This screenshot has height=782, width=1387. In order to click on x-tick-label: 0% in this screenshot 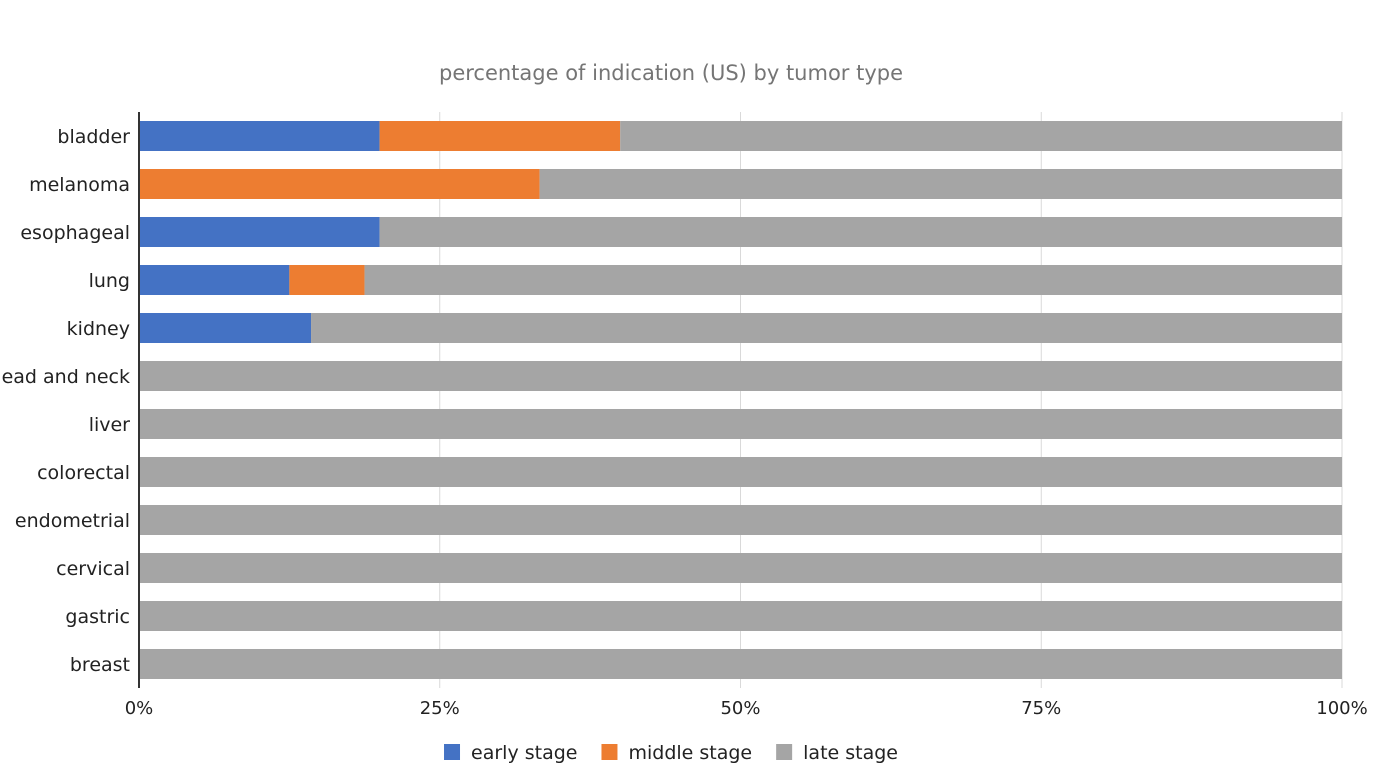, I will do `click(139, 708)`.